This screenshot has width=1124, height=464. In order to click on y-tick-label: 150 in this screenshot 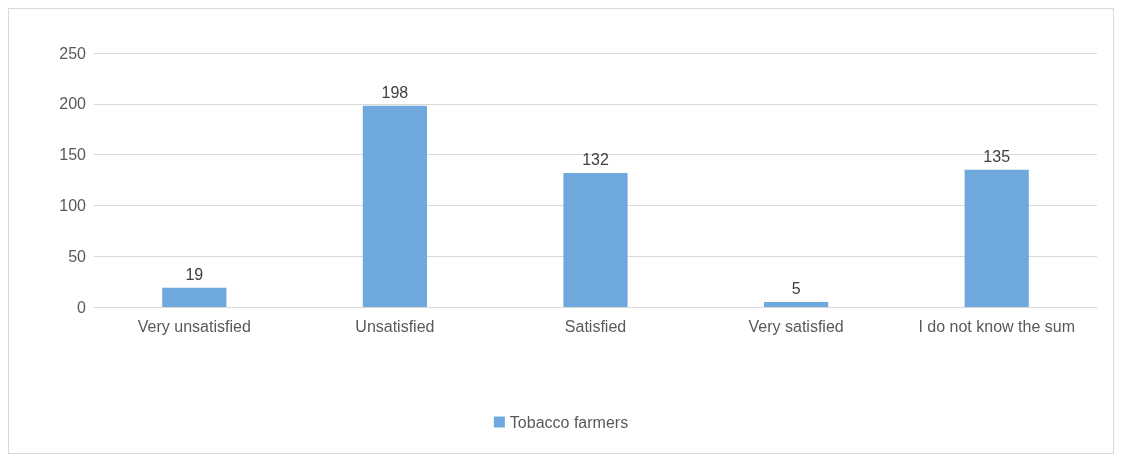, I will do `click(73, 155)`.